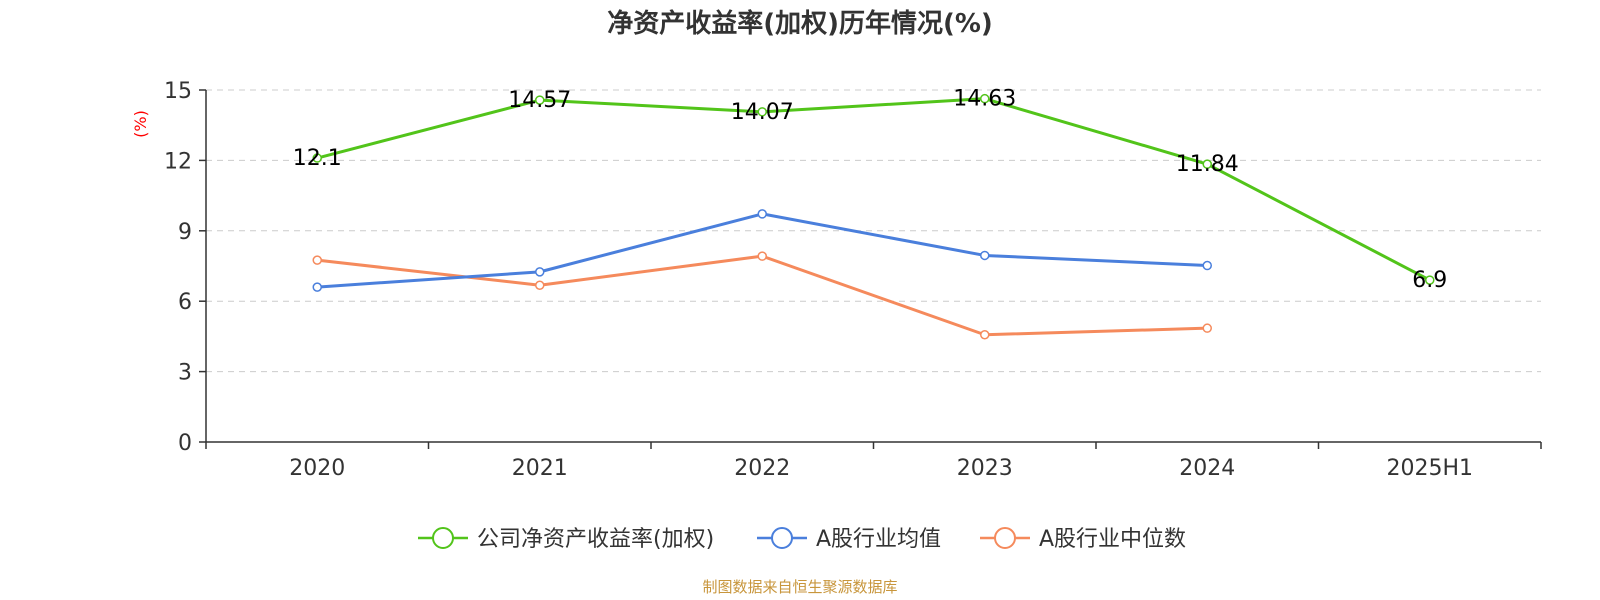 The image size is (1600, 600). I want to click on legend-label: 公司净资产收益率(加权), so click(595, 539).